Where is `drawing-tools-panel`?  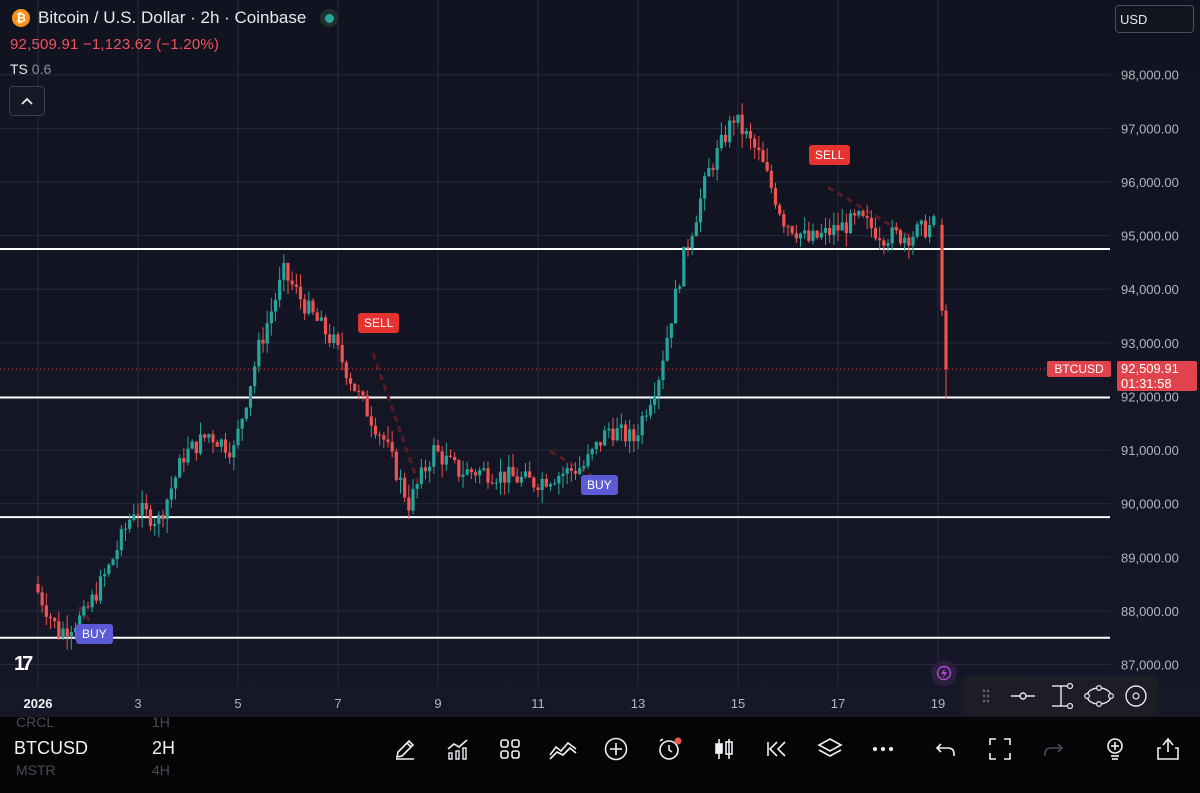
drawing-tools-panel is located at coordinates (1061, 696).